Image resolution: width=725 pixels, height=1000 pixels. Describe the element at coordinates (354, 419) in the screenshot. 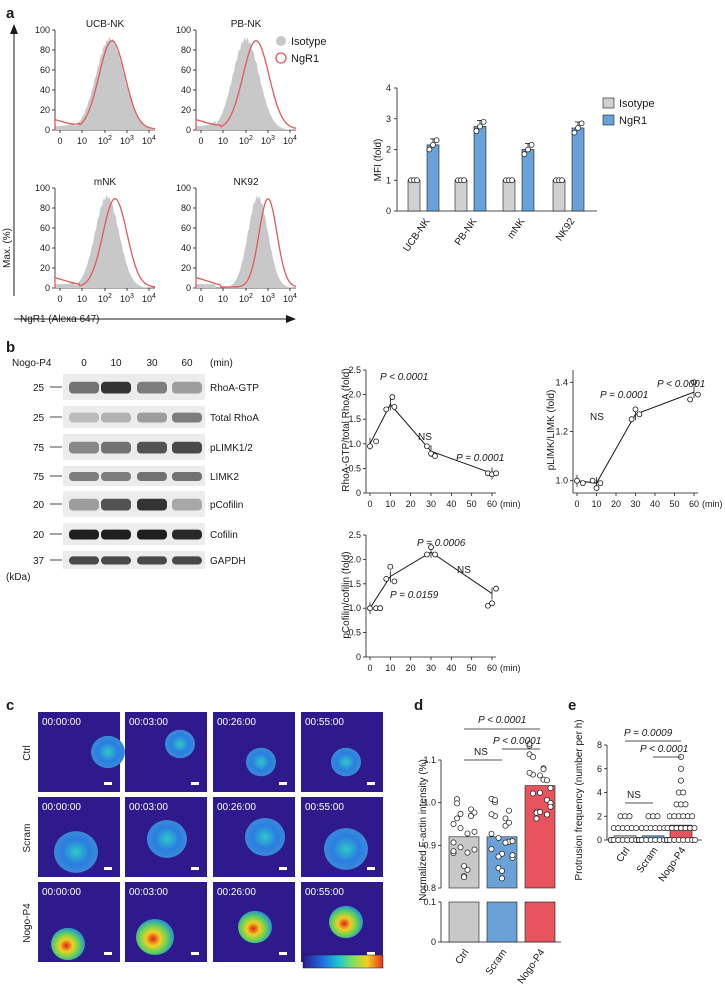

I see `line-y-tick-label: 1.5` at that location.